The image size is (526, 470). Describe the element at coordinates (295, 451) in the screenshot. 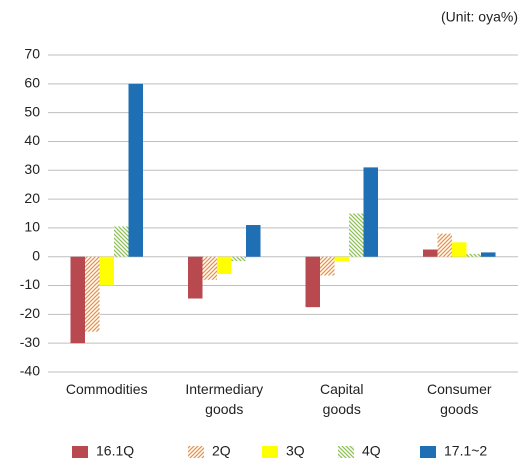

I see `legend-label: 3Q` at that location.